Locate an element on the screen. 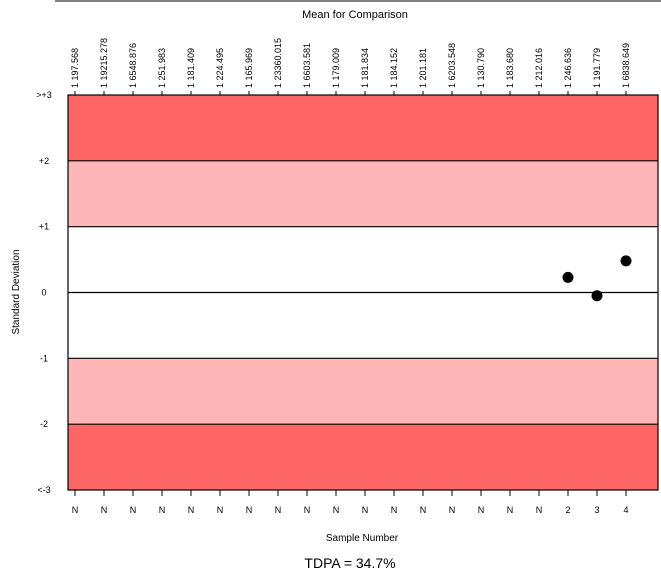 The image size is (661, 573). x-ticks is located at coordinates (350, 493).